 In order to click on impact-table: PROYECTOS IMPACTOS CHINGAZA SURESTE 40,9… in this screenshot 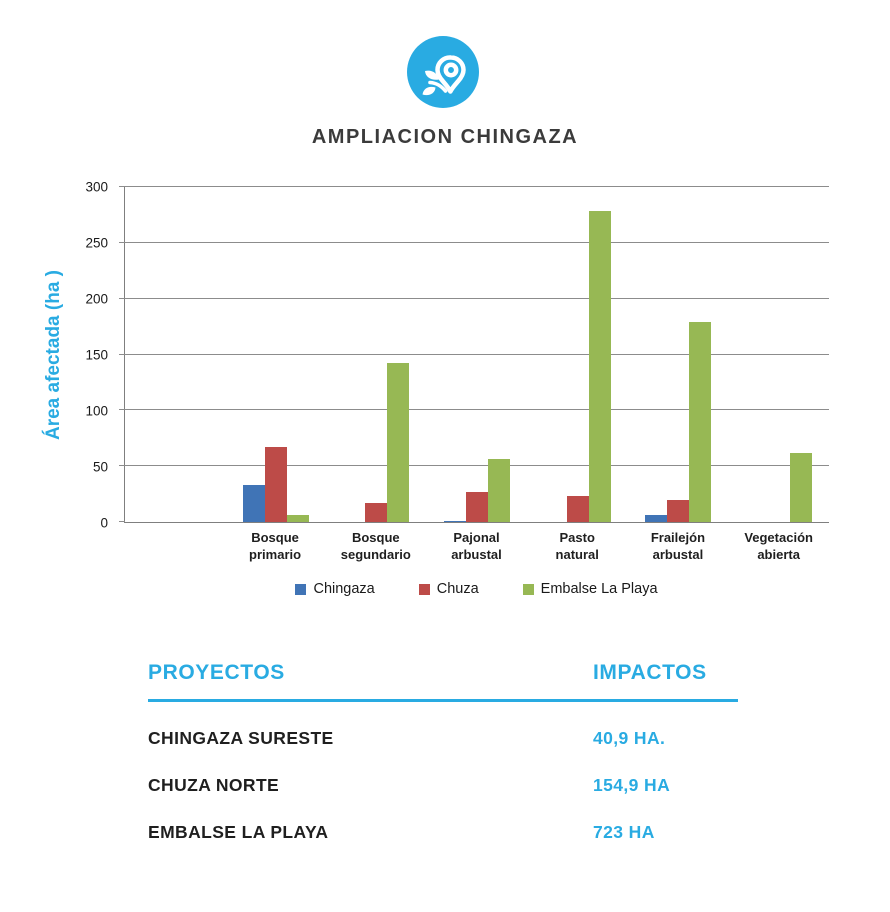, I will do `click(443, 752)`.